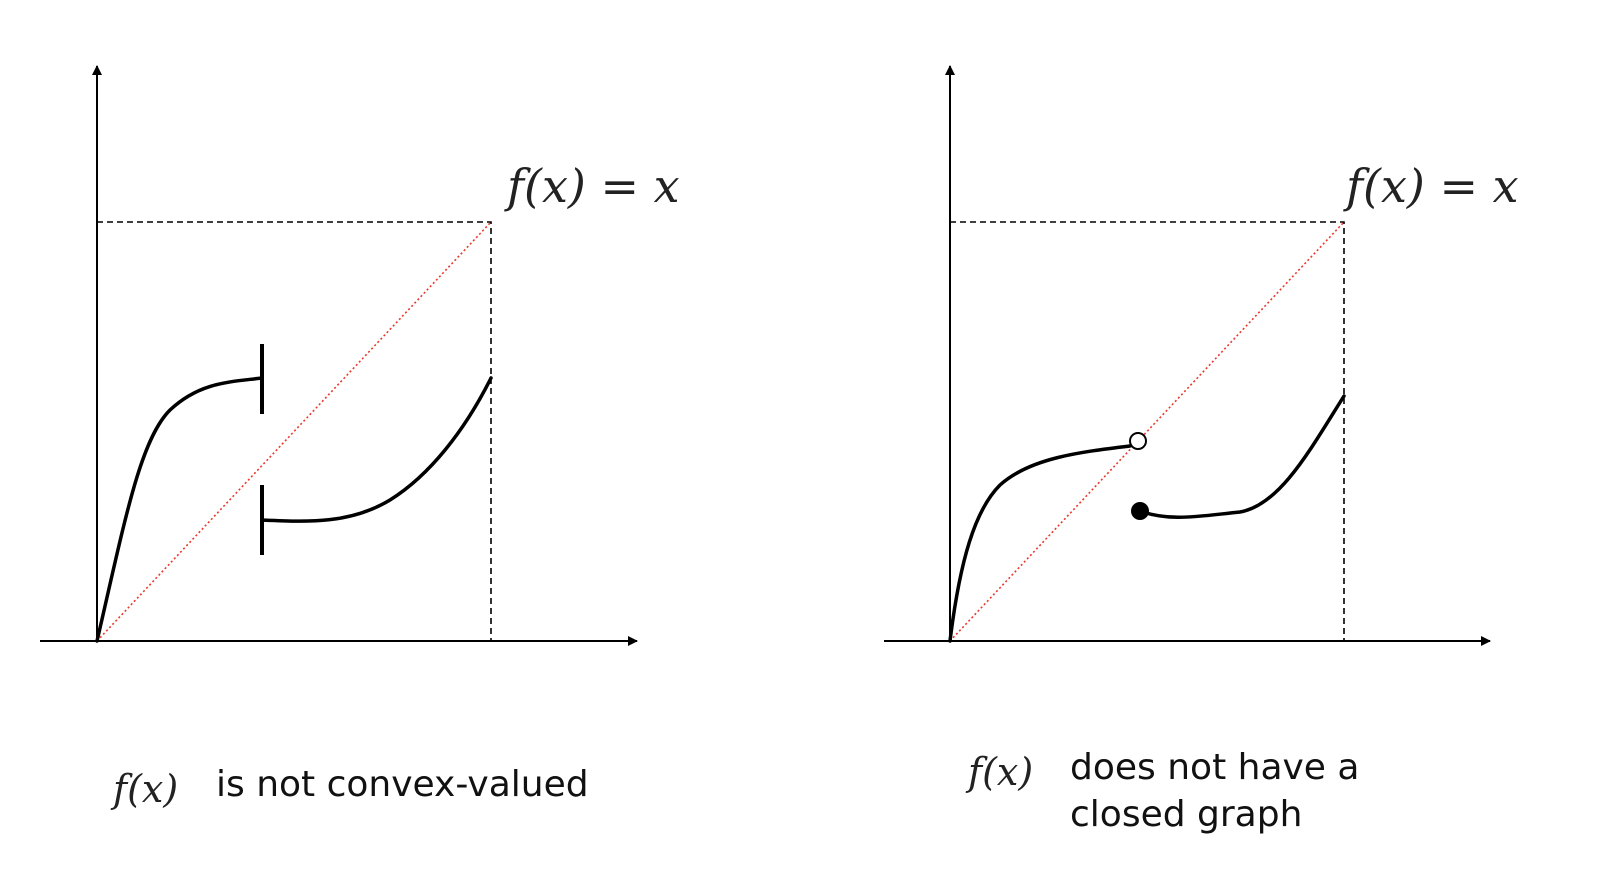 The image size is (1611, 888). What do you see at coordinates (1138, 441) in the screenshot?
I see `open-endpoint` at bounding box center [1138, 441].